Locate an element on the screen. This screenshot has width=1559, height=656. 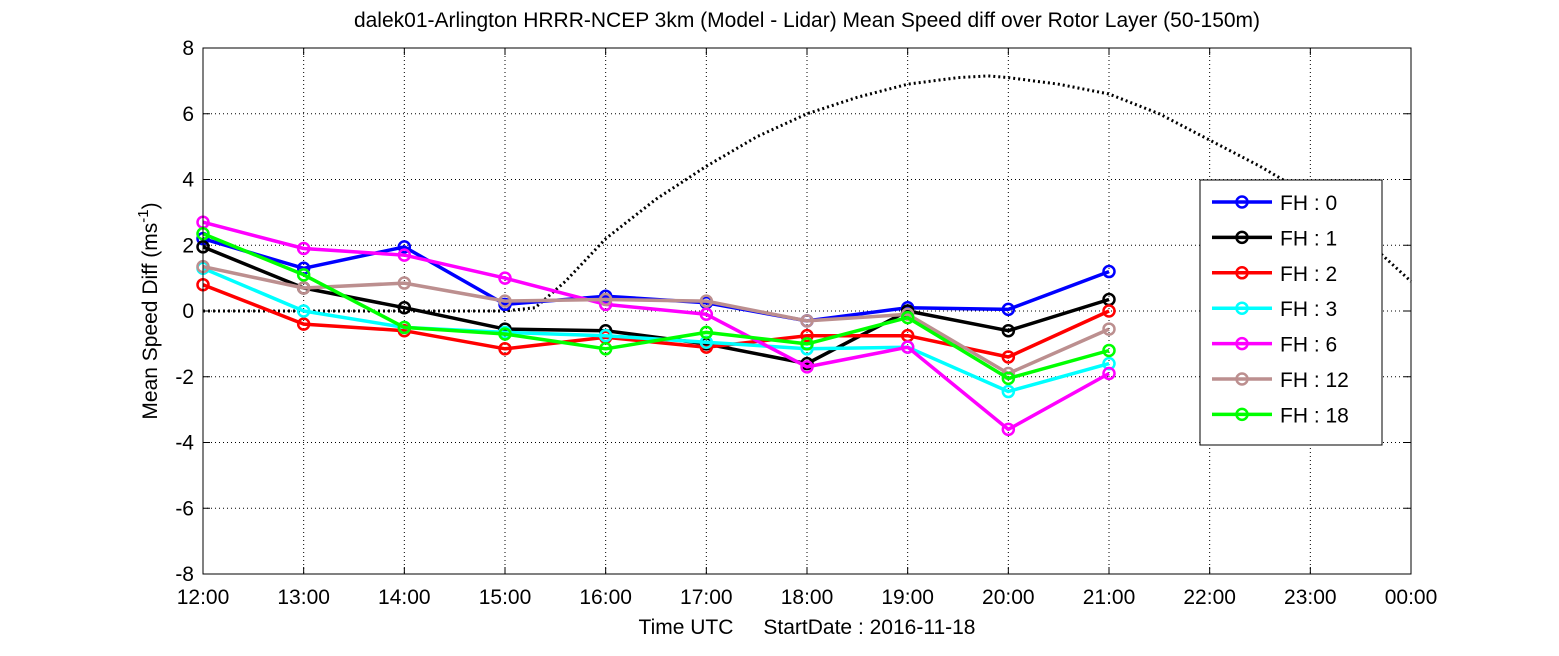
x-tick-label: 18:00 is located at coordinates (807, 597).